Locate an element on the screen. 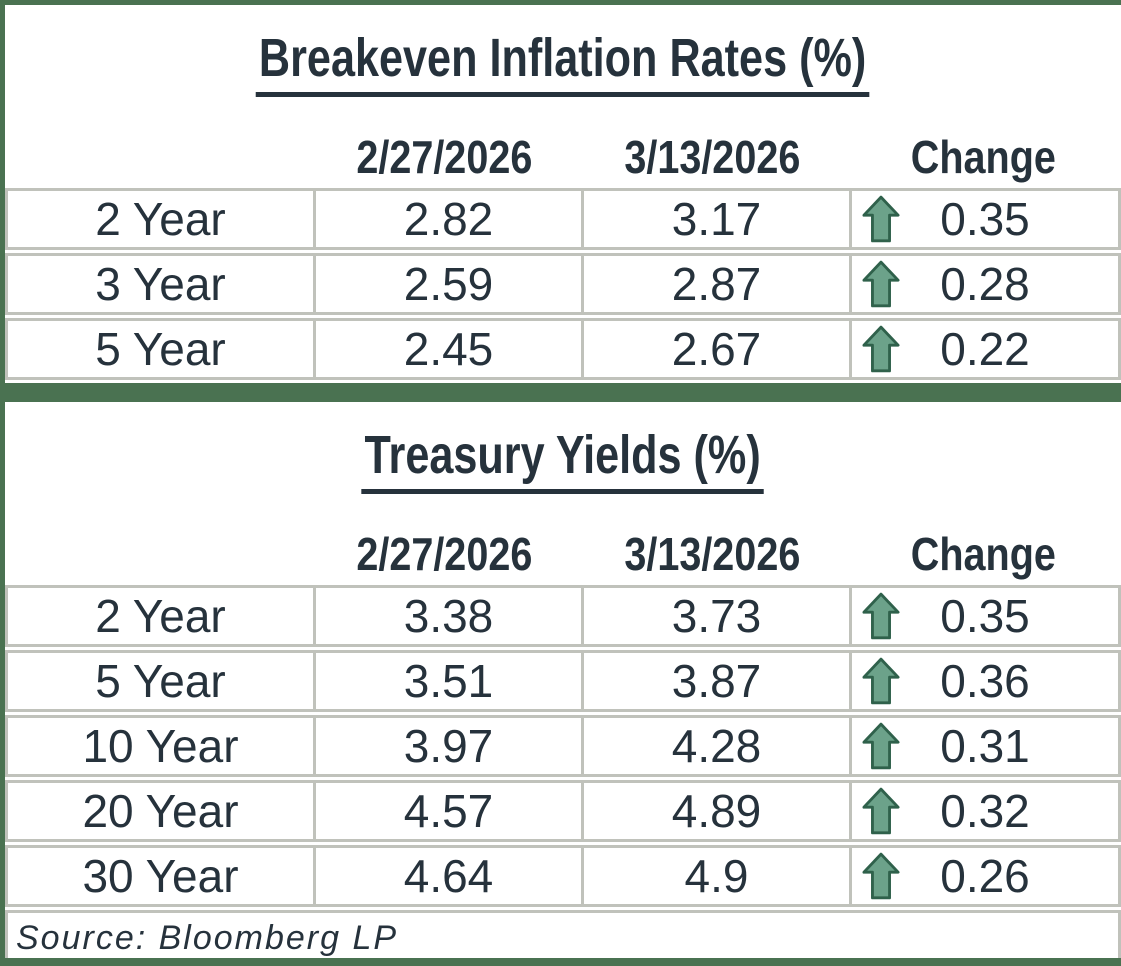 This screenshot has height=966, width=1121. prev-date-value: 2.59 is located at coordinates (448, 284).